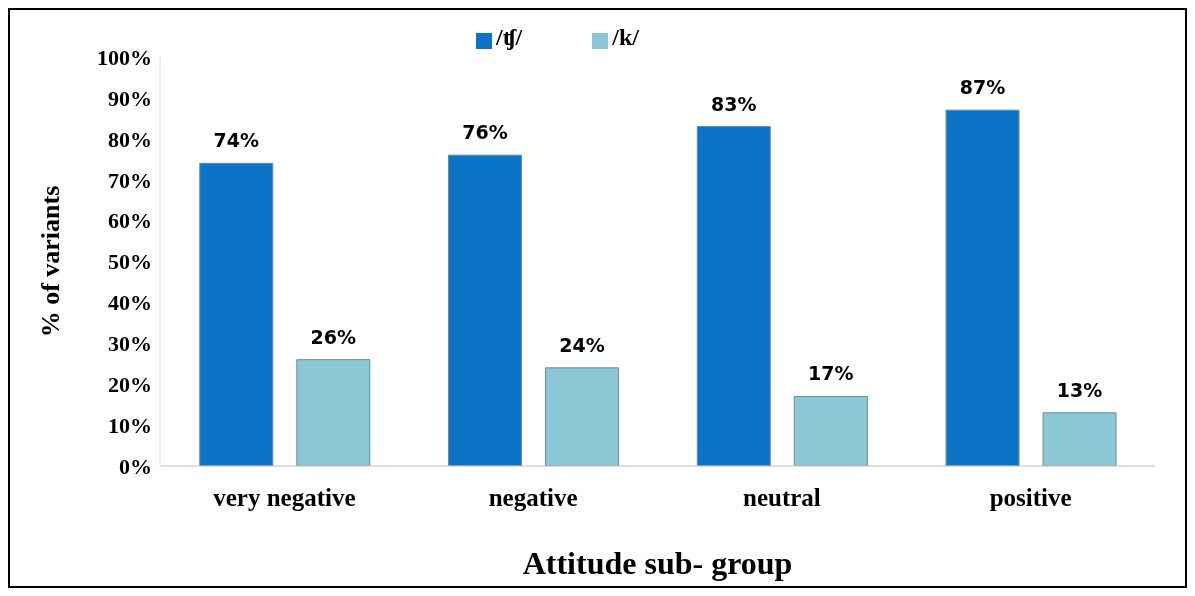 Image resolution: width=1195 pixels, height=596 pixels. Describe the element at coordinates (1079, 389) in the screenshot. I see `data-label: 13%` at that location.